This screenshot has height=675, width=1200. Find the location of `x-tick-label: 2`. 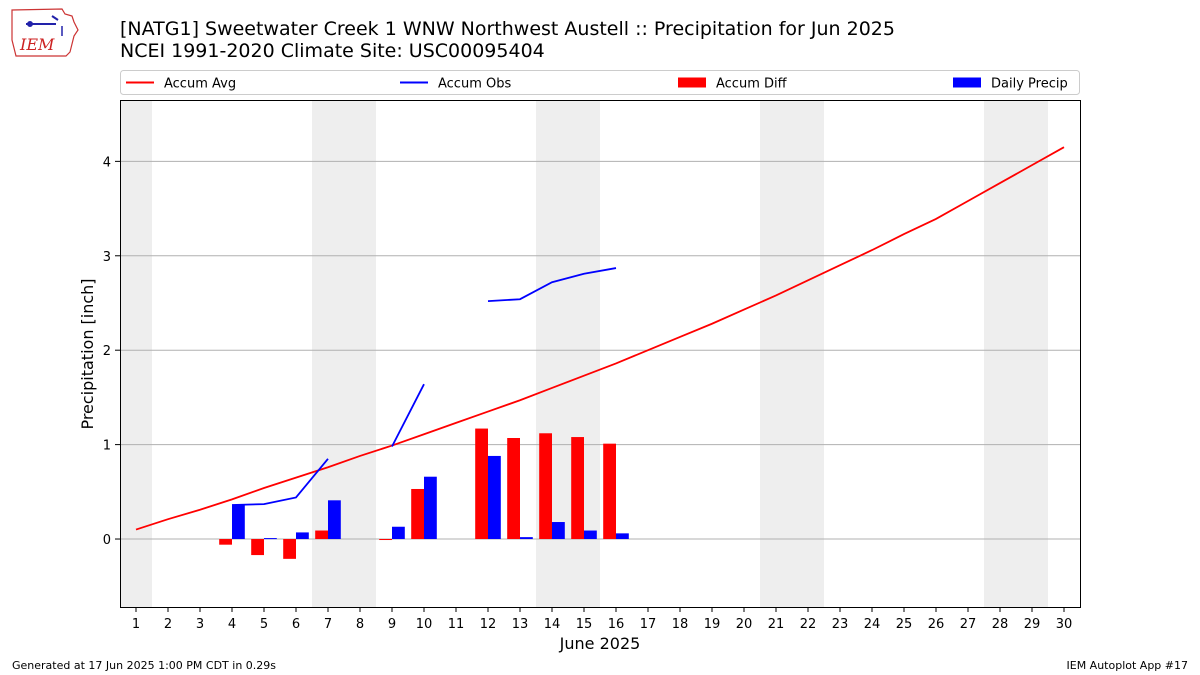

x-tick-label: 2 is located at coordinates (168, 624).